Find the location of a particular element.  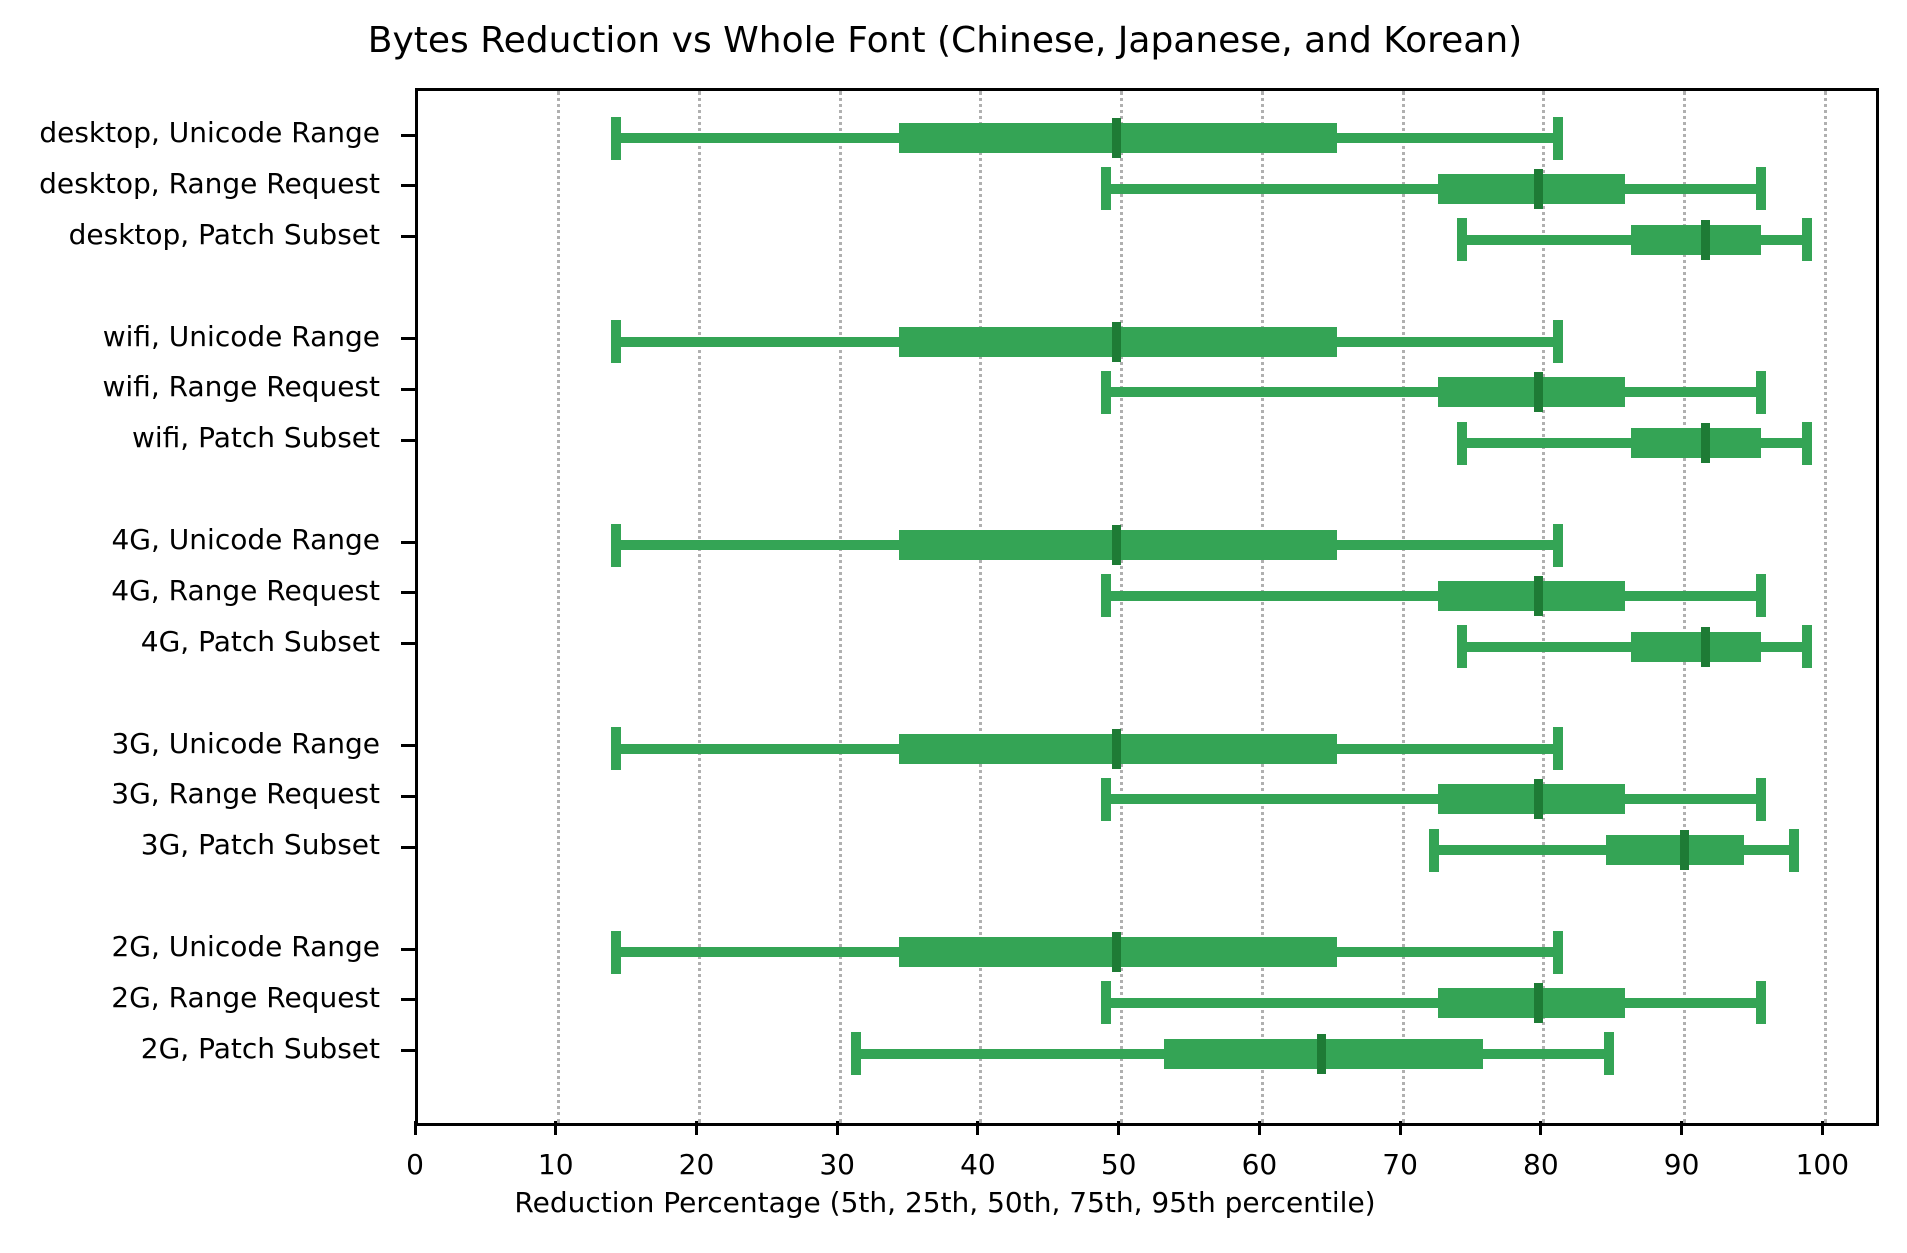

x-tick-label: 0 is located at coordinates (415, 1164).